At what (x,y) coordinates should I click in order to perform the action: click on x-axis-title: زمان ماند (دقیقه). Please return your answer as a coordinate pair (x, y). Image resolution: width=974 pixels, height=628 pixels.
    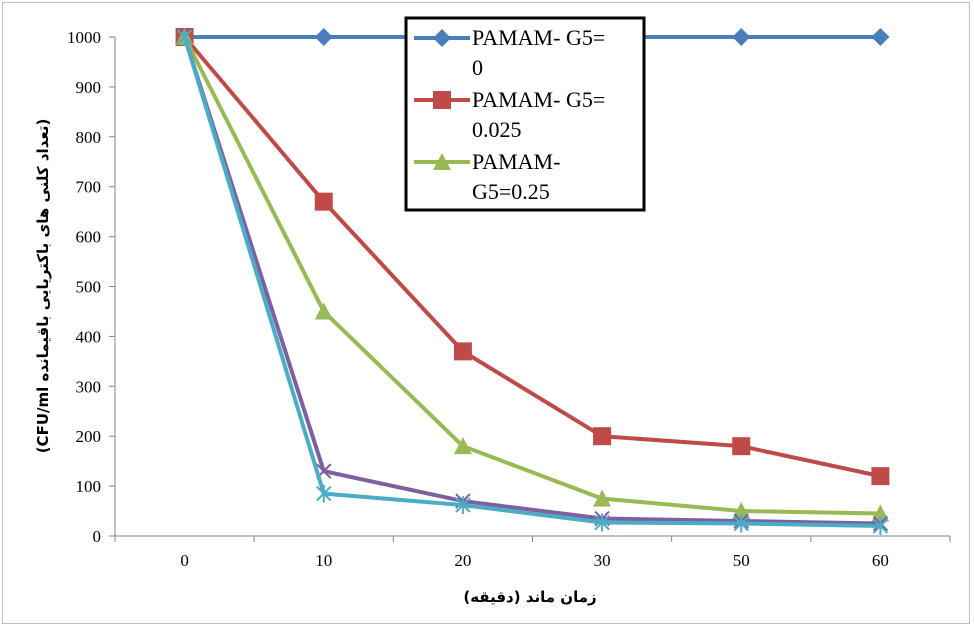
    Looking at the image, I should click on (529, 597).